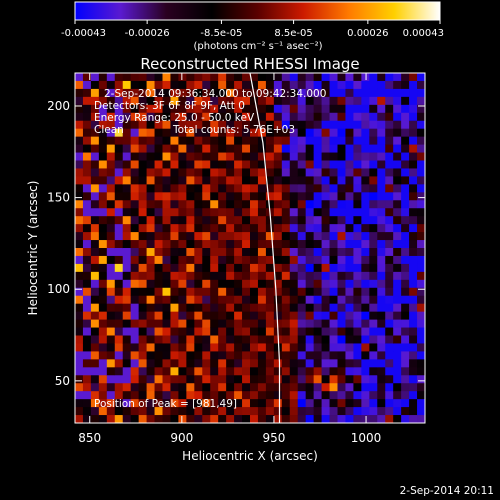 Image resolution: width=500 pixels, height=500 pixels. I want to click on colorbar-tick-label: -8.5e-05, so click(221, 33).